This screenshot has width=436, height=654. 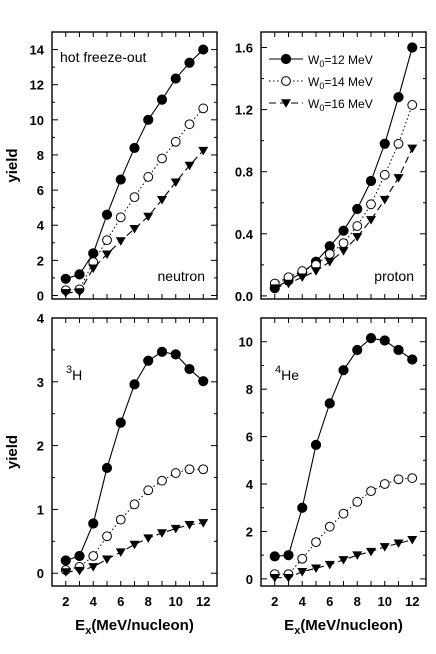 What do you see at coordinates (74, 373) in the screenshot?
I see `panel-annotation: 3H` at bounding box center [74, 373].